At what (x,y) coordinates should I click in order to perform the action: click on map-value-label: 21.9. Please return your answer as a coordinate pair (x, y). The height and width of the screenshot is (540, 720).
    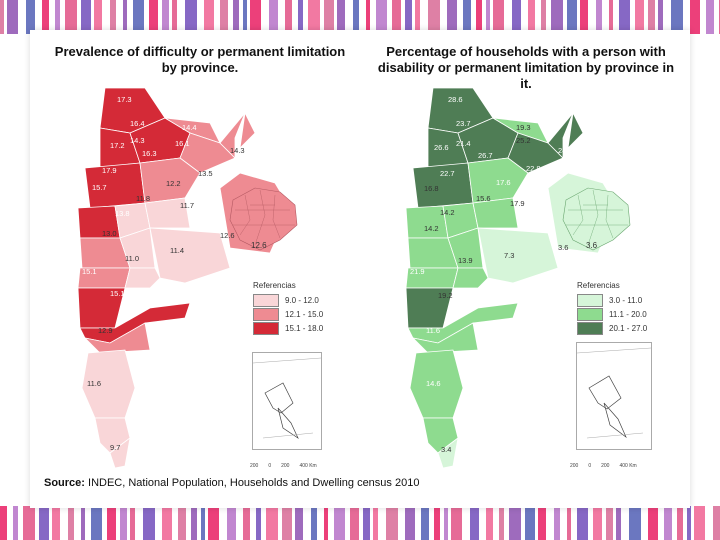
    Looking at the image, I should click on (417, 271).